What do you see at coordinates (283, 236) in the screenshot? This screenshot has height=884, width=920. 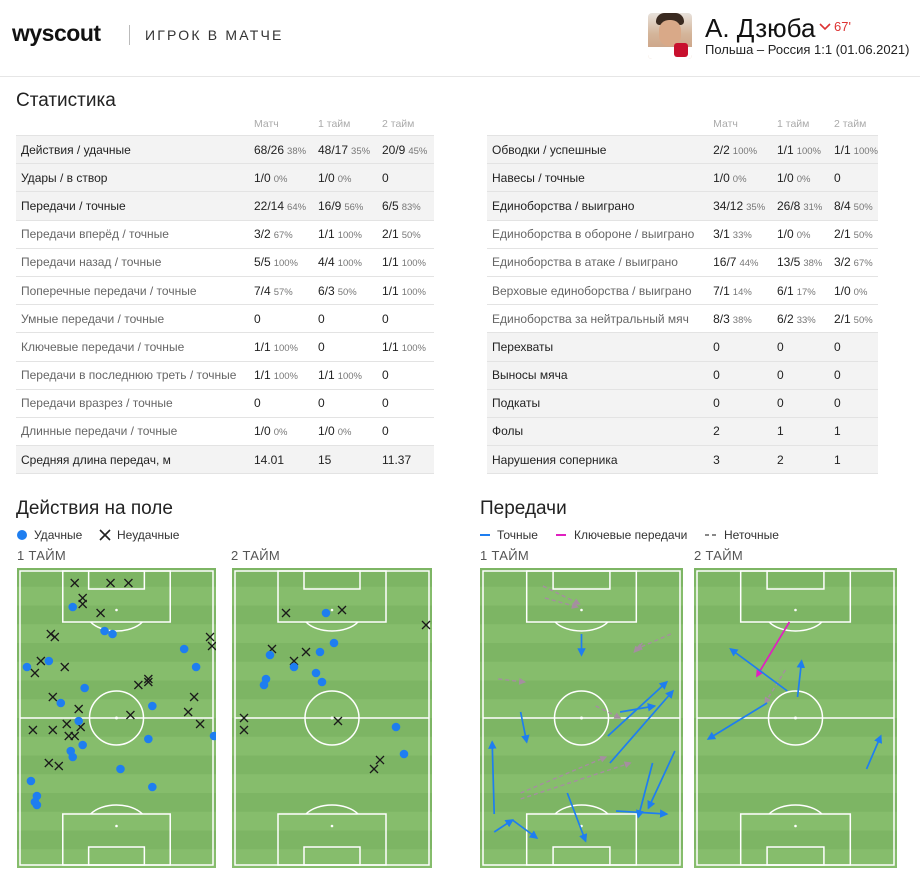 I see `stat-percent: 67%` at bounding box center [283, 236].